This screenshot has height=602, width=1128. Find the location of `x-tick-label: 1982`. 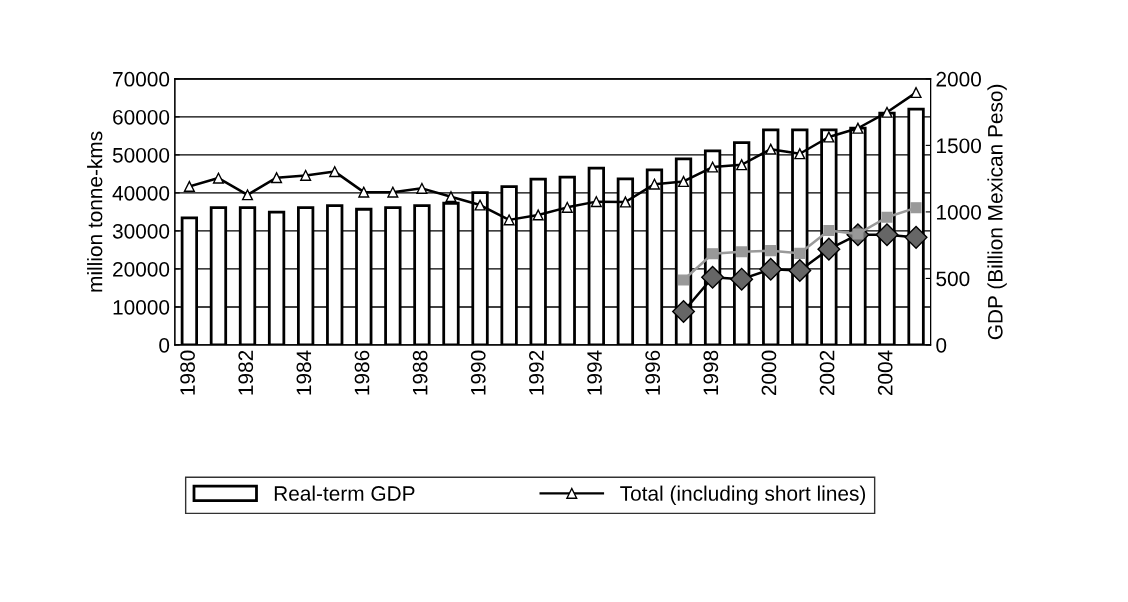

x-tick-label: 1982 is located at coordinates (246, 372).